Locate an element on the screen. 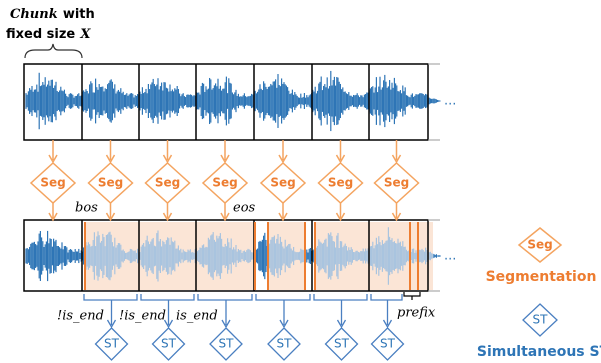 Image resolution: width=601 pixels, height=363 pixels. legend-seg-icon is located at coordinates (540, 245).